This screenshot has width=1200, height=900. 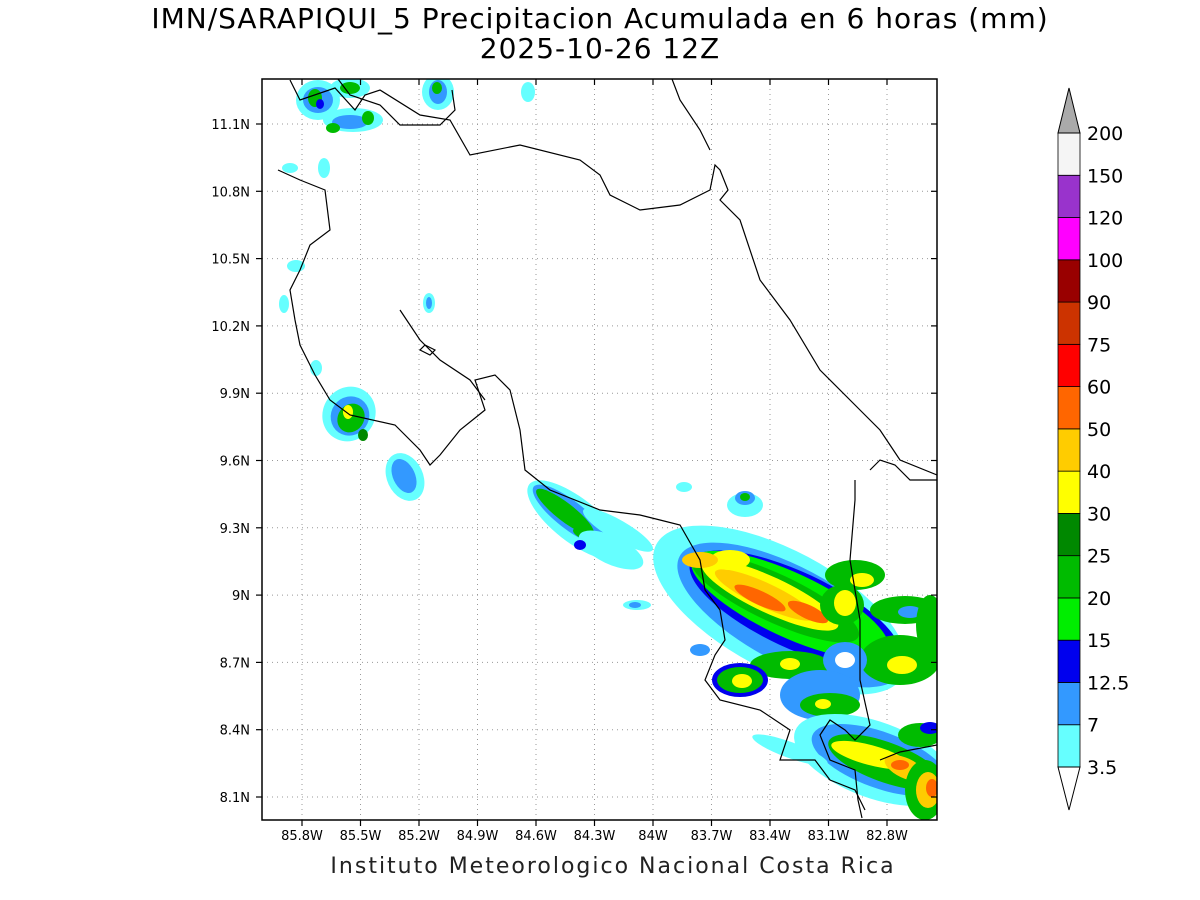 I want to click on colorbar-label: 90, so click(x=1099, y=303).